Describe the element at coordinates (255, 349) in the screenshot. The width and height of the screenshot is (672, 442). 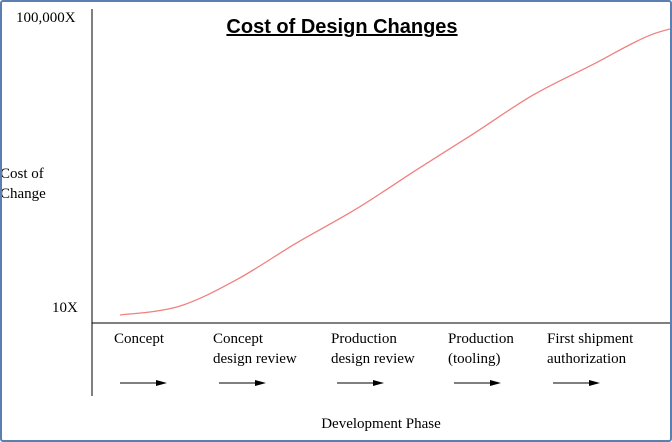
I see `category-label-2: Concept design review` at that location.